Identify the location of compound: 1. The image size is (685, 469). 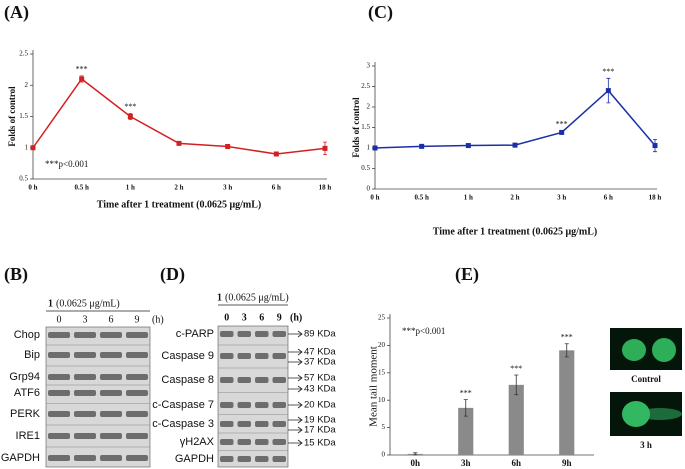
(50, 303).